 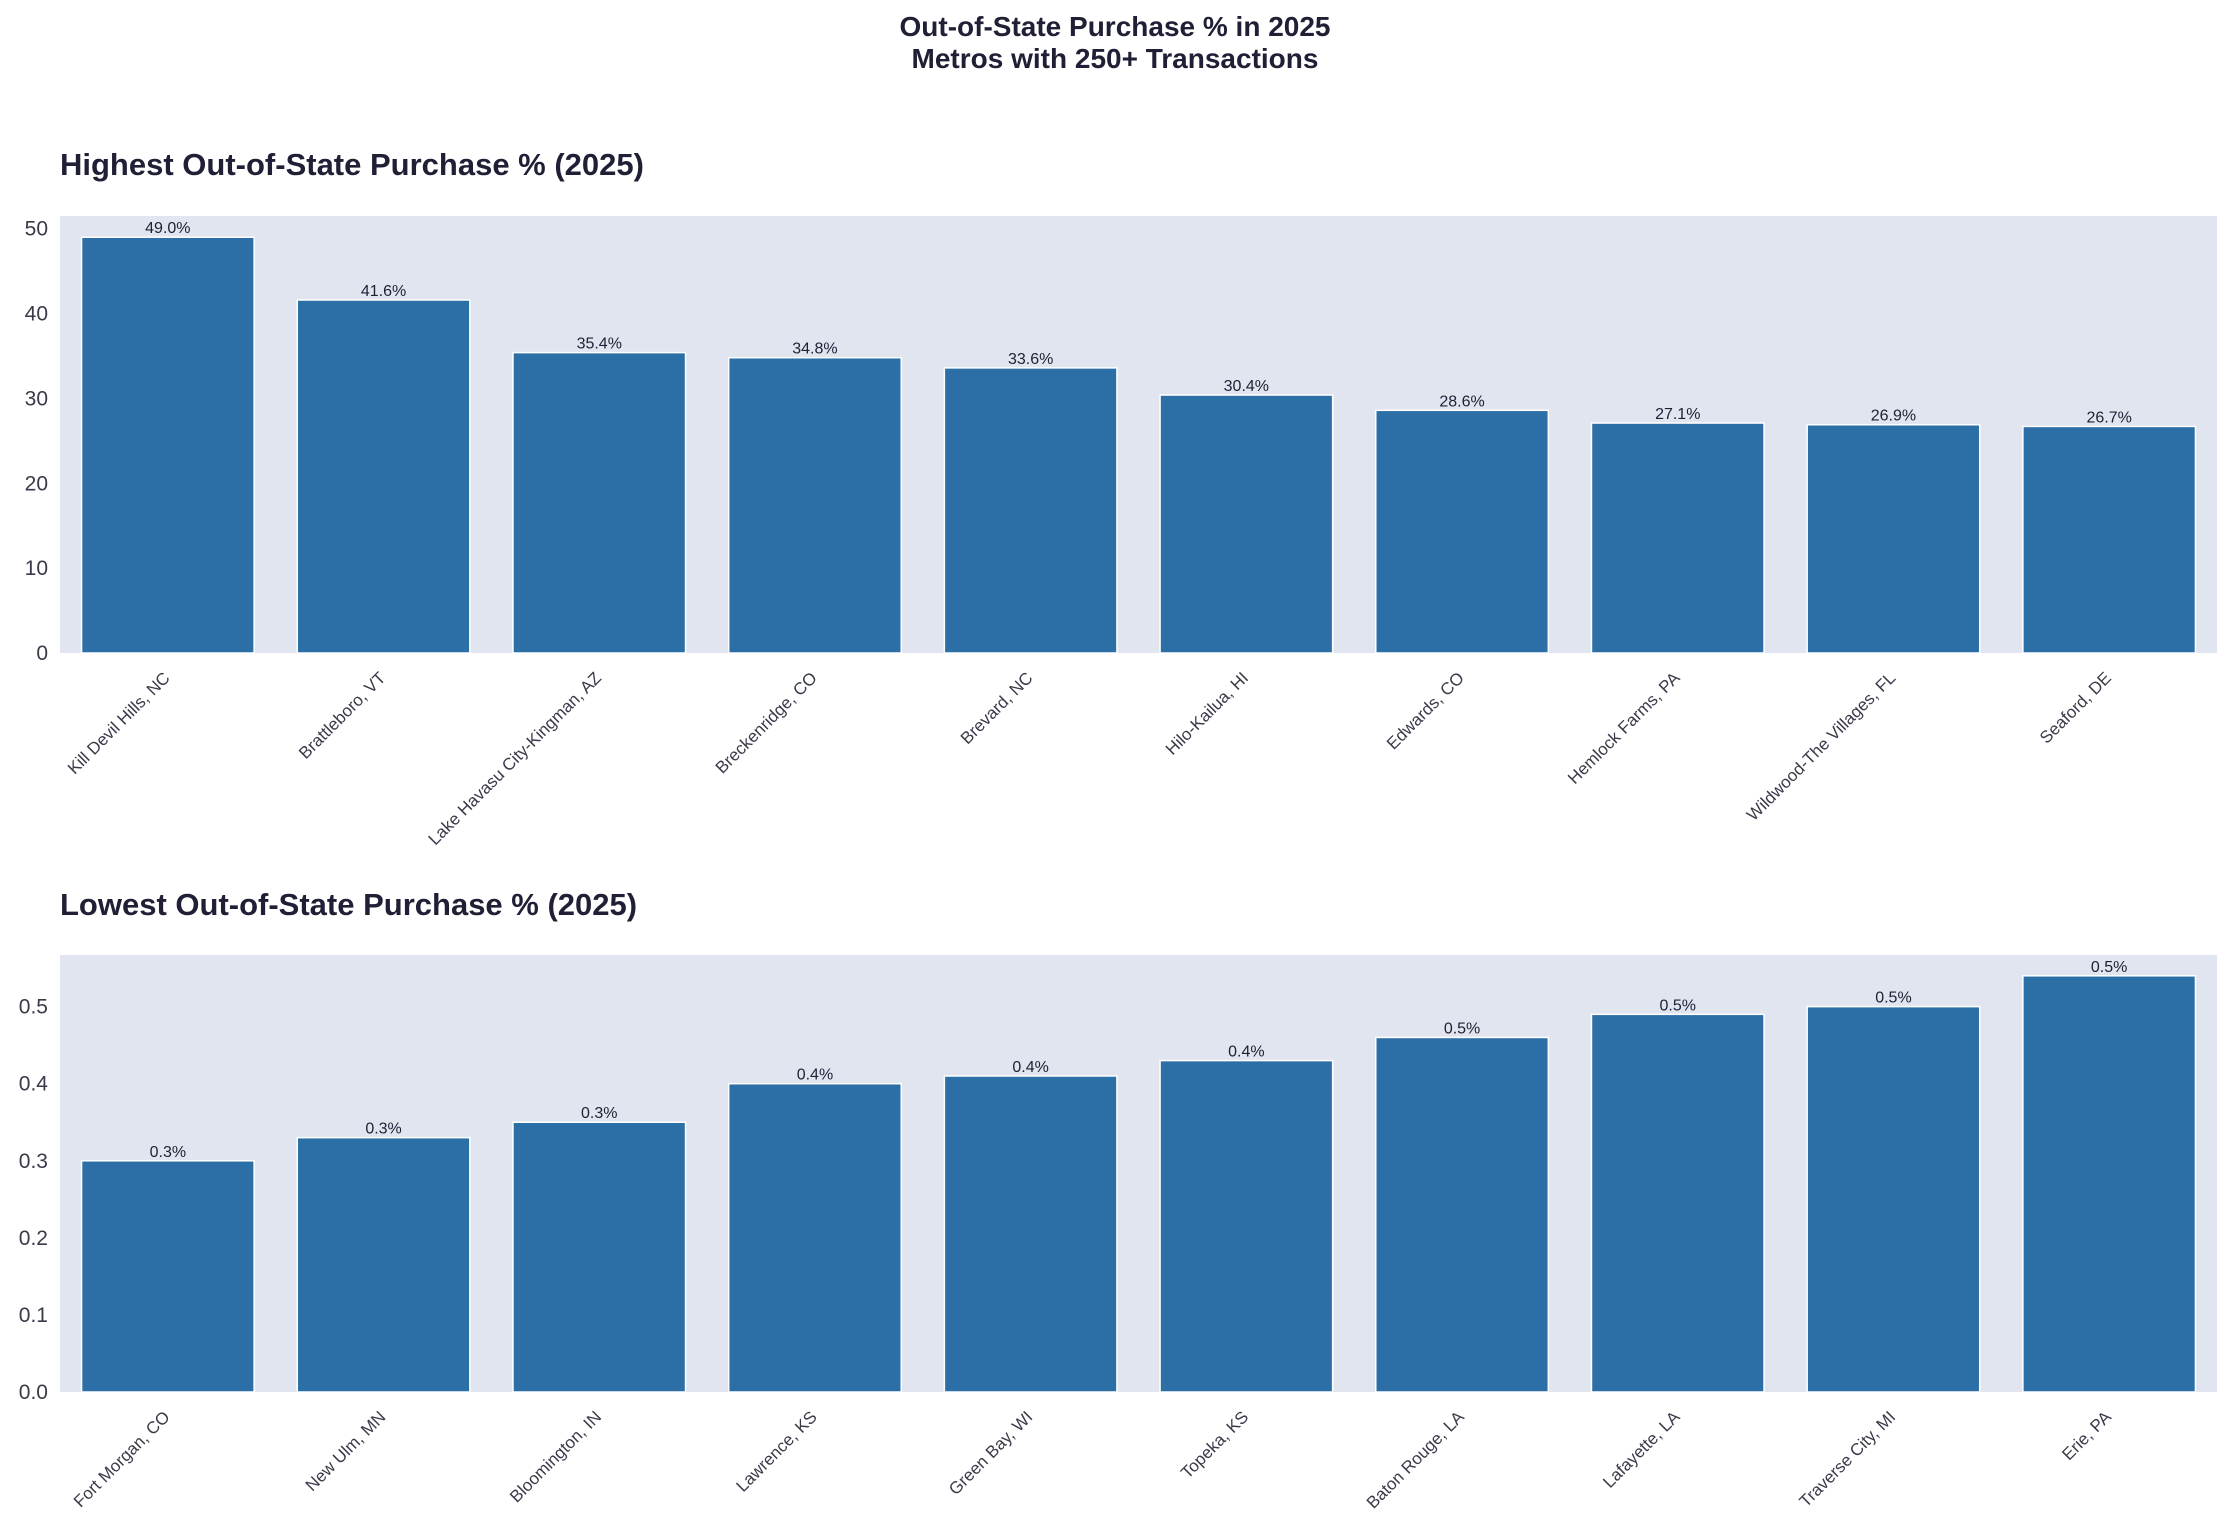 What do you see at coordinates (1821, 746) in the screenshot?
I see `top-x-tick-label: Wildwood-The Villages, FL` at bounding box center [1821, 746].